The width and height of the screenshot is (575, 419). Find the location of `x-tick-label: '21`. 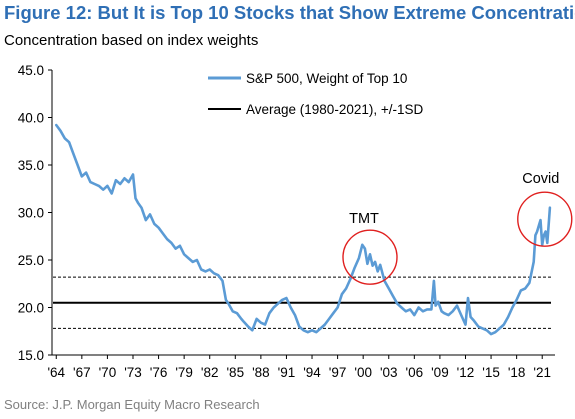

x-tick-label: '21 is located at coordinates (542, 372).